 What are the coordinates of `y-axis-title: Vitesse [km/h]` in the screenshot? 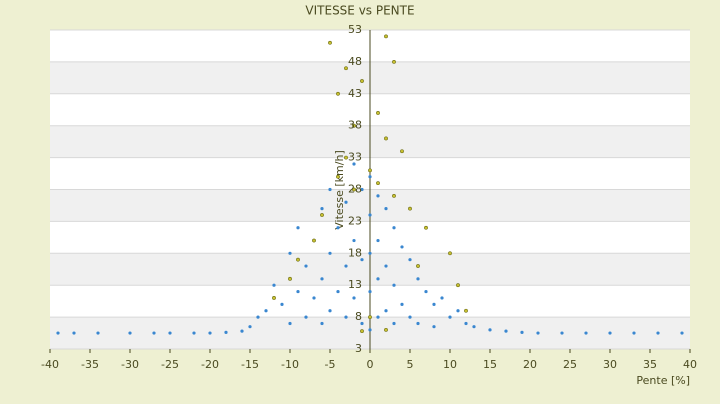 It's located at (339, 190).